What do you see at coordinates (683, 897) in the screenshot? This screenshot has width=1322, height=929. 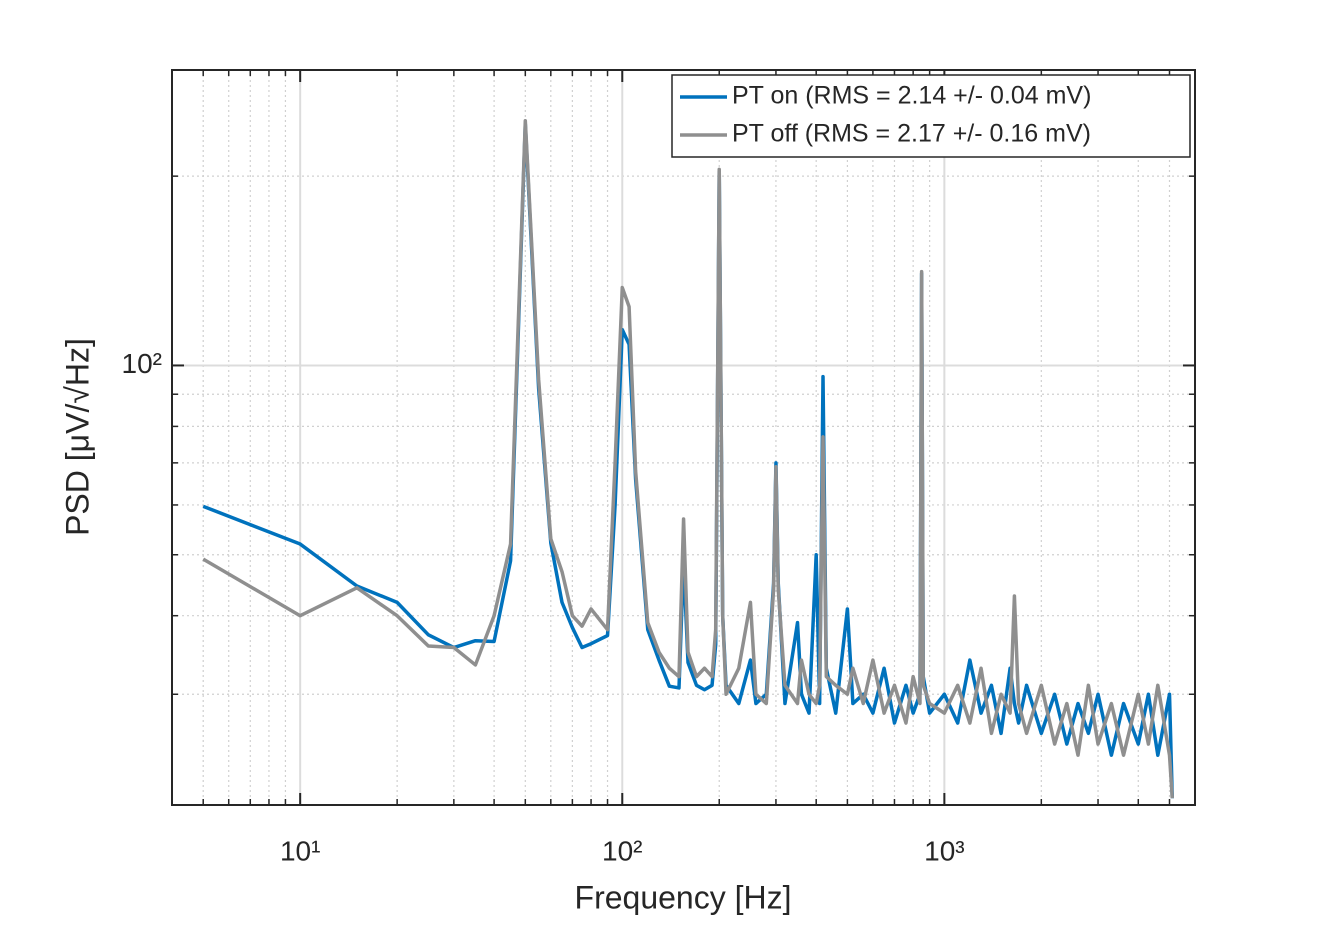 I see `x-axis-label: Frequency [Hz]` at bounding box center [683, 897].